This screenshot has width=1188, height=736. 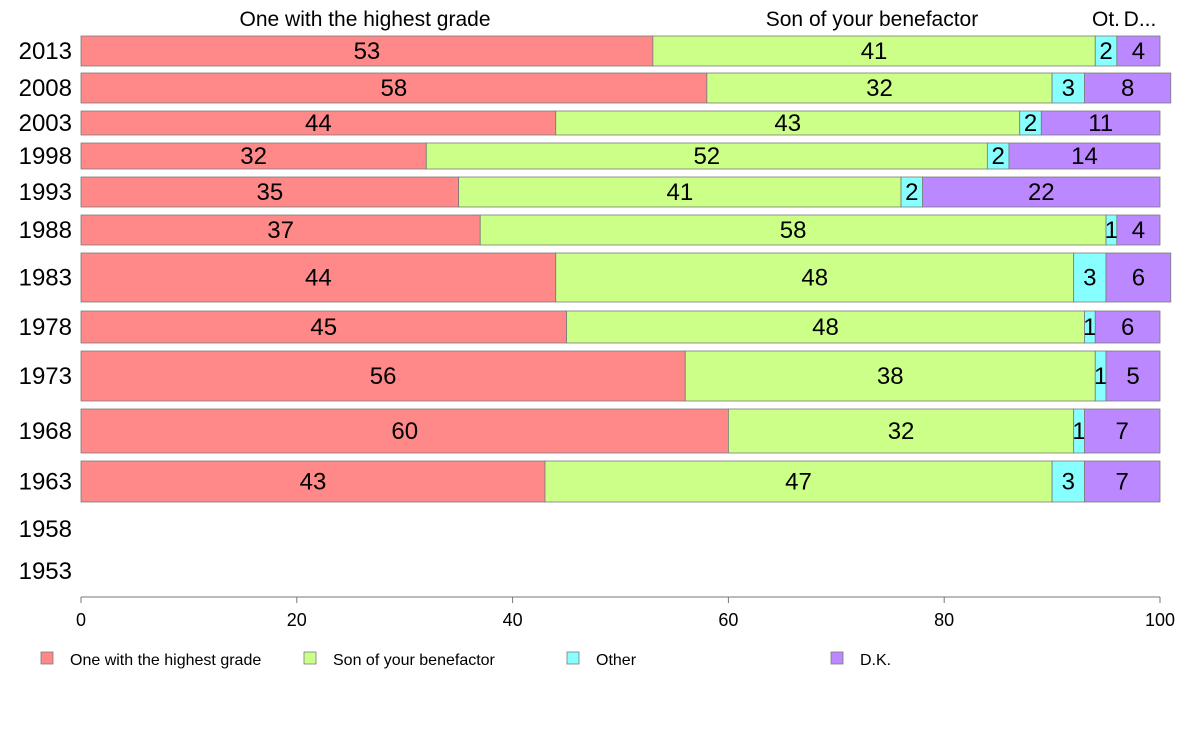 What do you see at coordinates (45, 327) in the screenshot?
I see `year-label: 1978` at bounding box center [45, 327].